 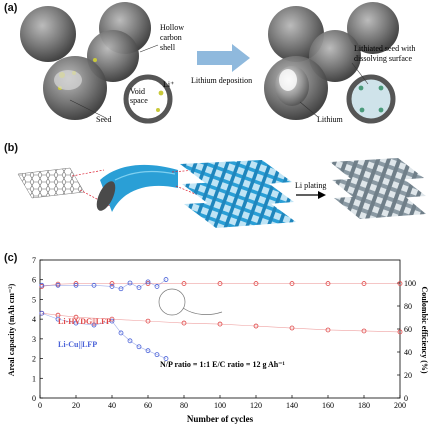 I want to click on x-tick-label: 20, so click(x=76, y=405).